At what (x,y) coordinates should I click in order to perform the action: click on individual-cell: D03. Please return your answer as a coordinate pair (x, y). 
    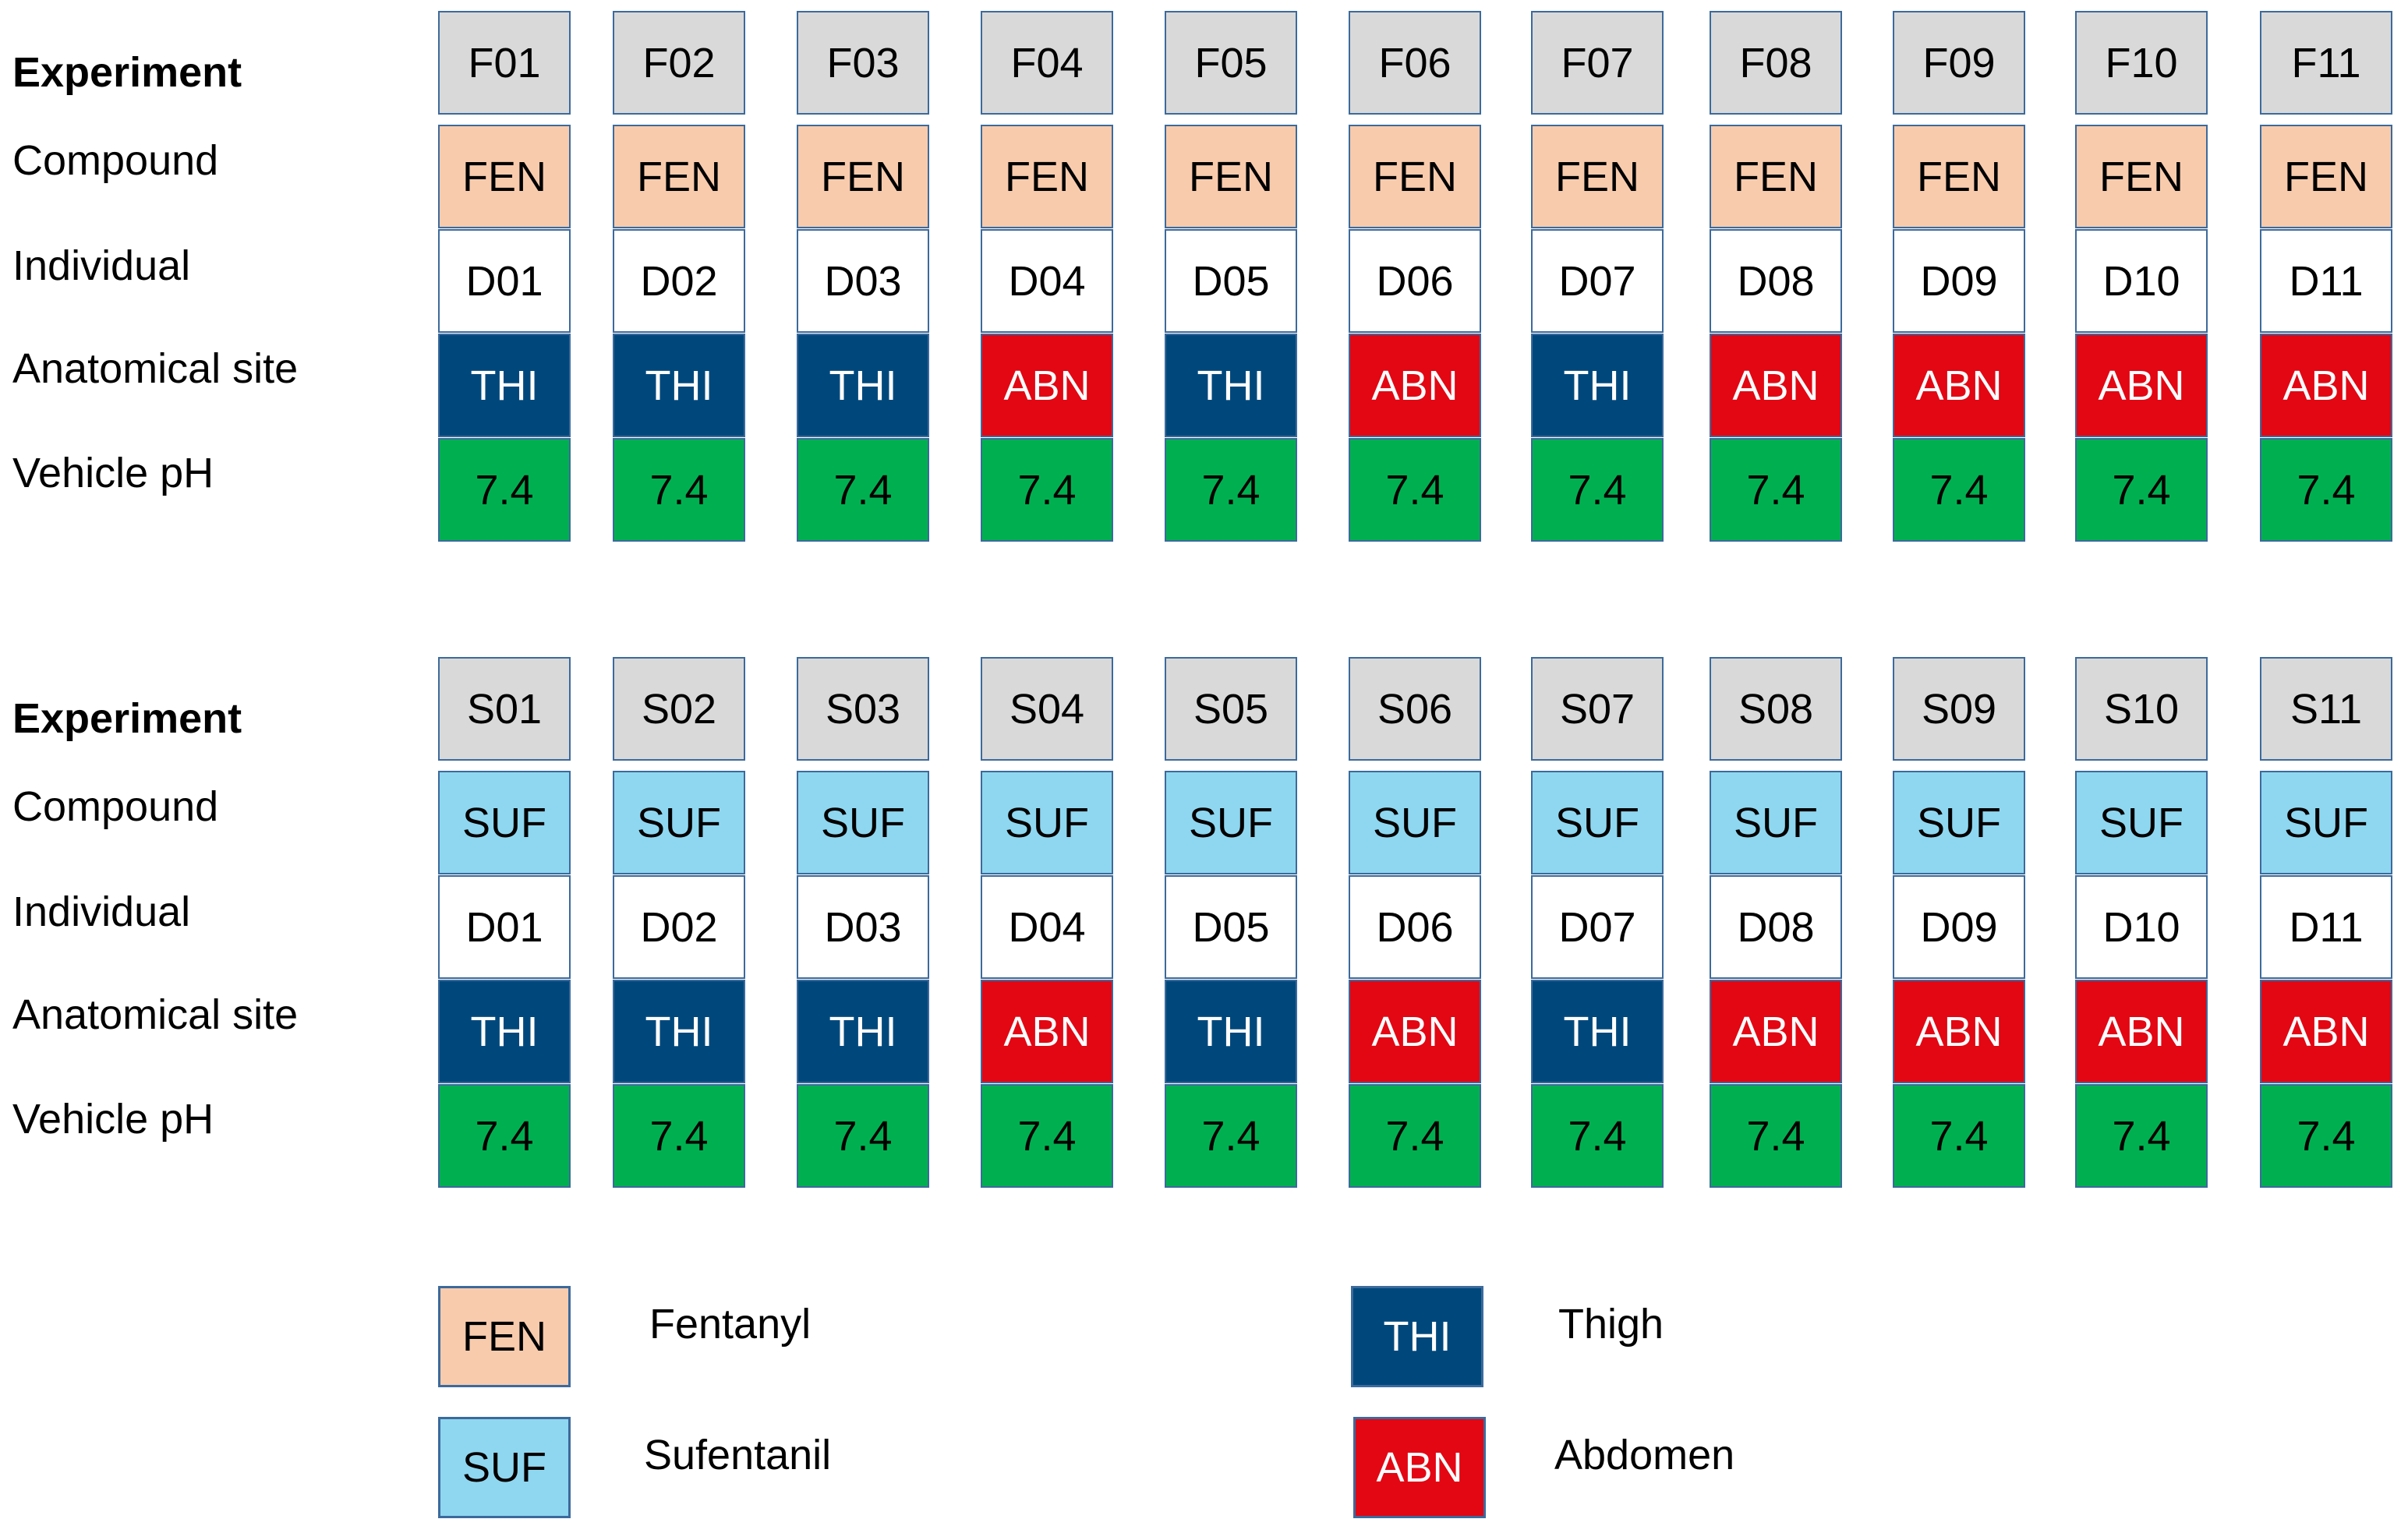
    Looking at the image, I should click on (863, 927).